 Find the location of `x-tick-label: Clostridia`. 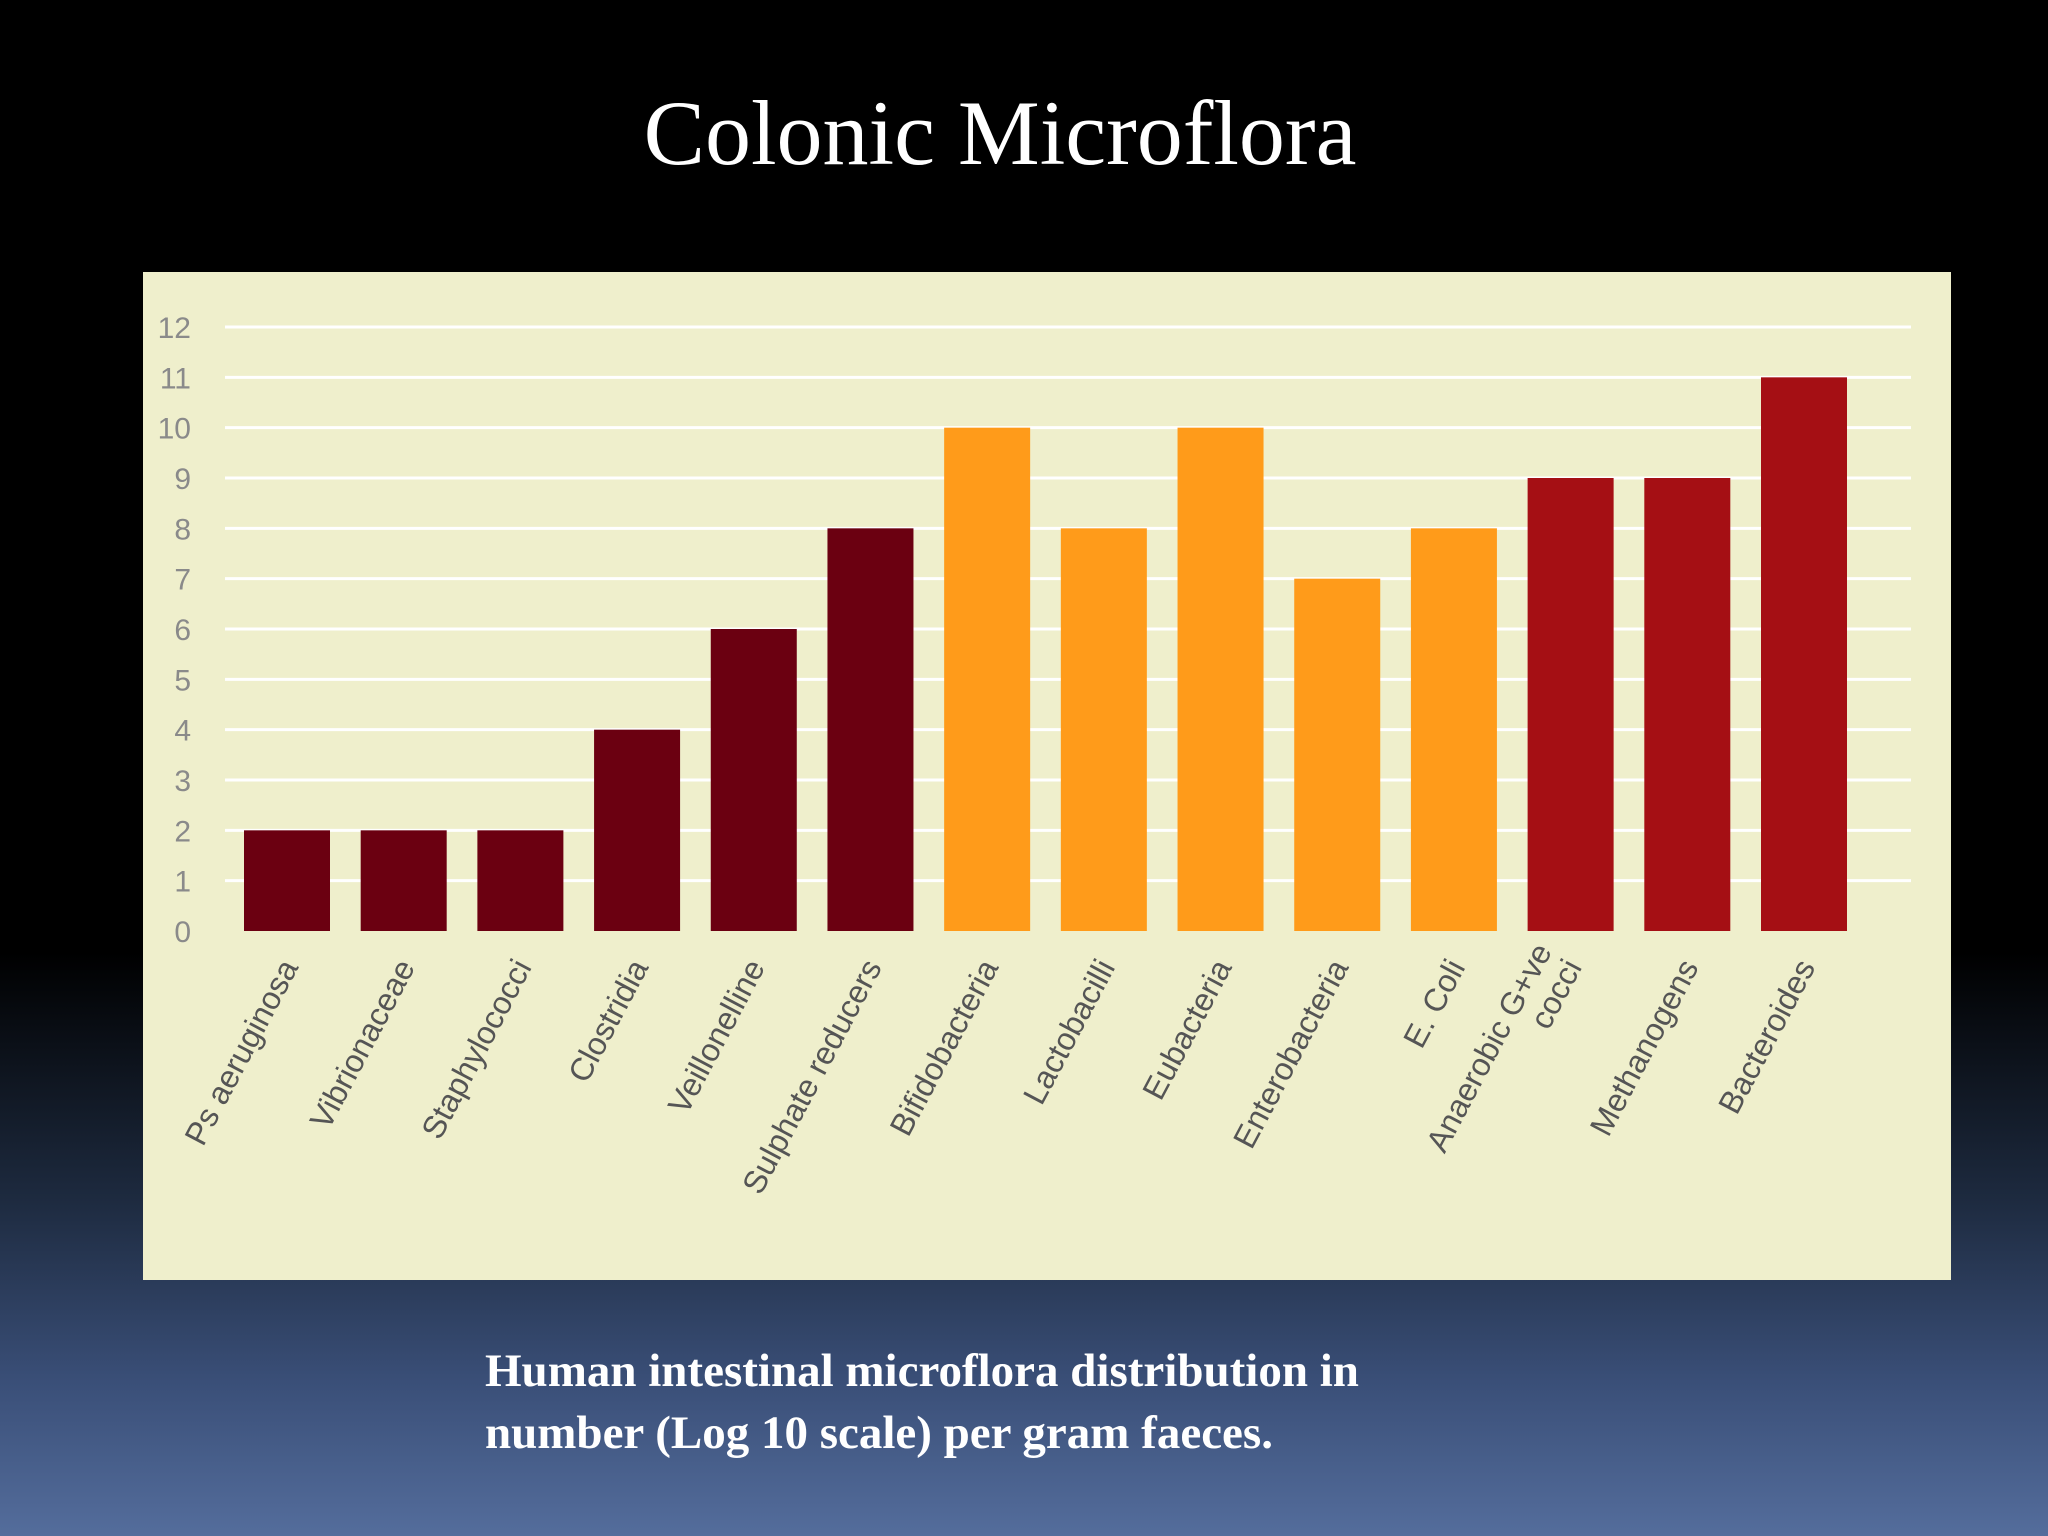

x-tick-label: Clostridia is located at coordinates (608, 1020).